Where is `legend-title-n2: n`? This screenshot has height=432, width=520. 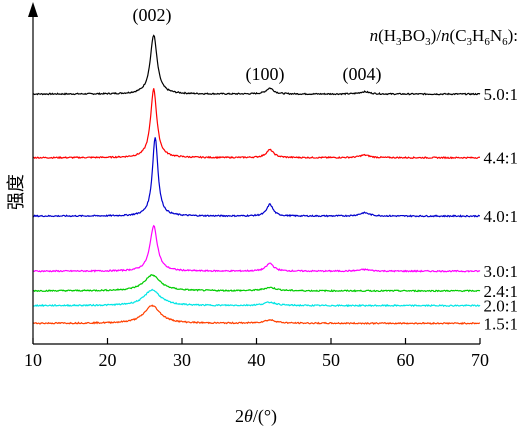
legend-title-n2: n is located at coordinates (445, 35).